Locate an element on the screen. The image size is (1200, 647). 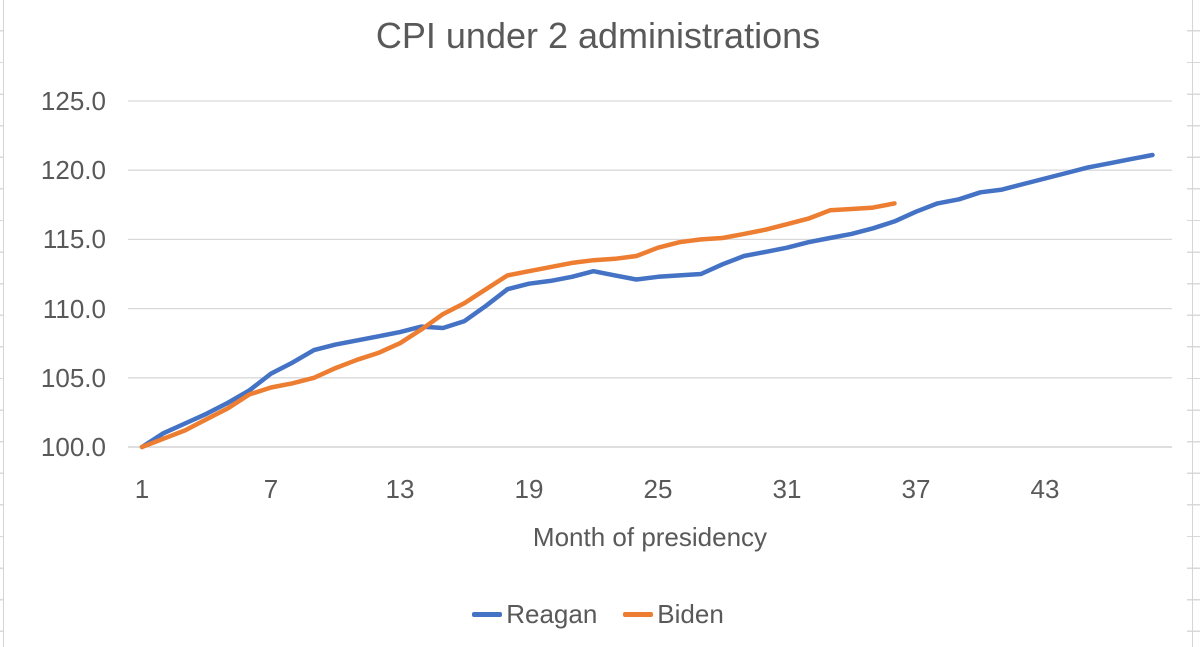
y-tick-105.0: 105.0 is located at coordinates (73, 377).